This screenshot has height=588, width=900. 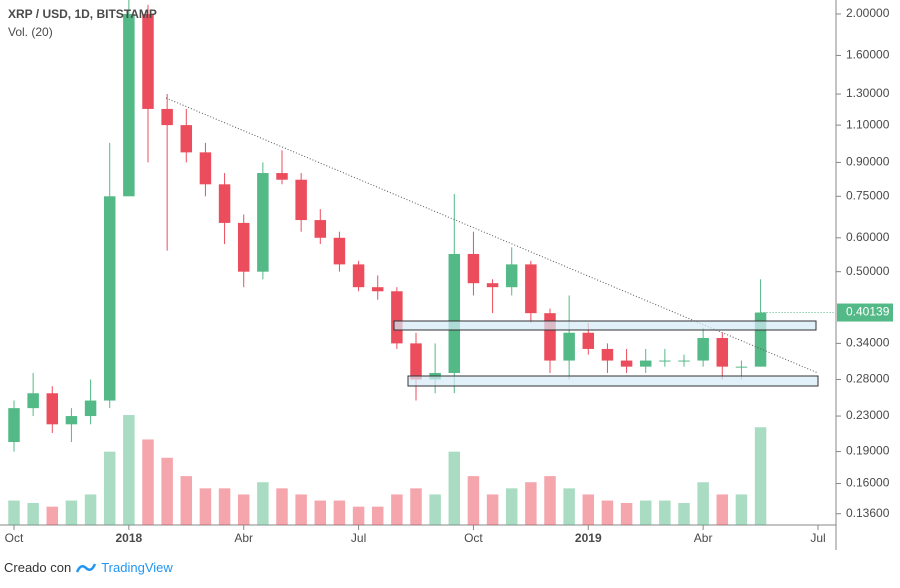 I want to click on y-tick-label: 1.10000, so click(x=868, y=124).